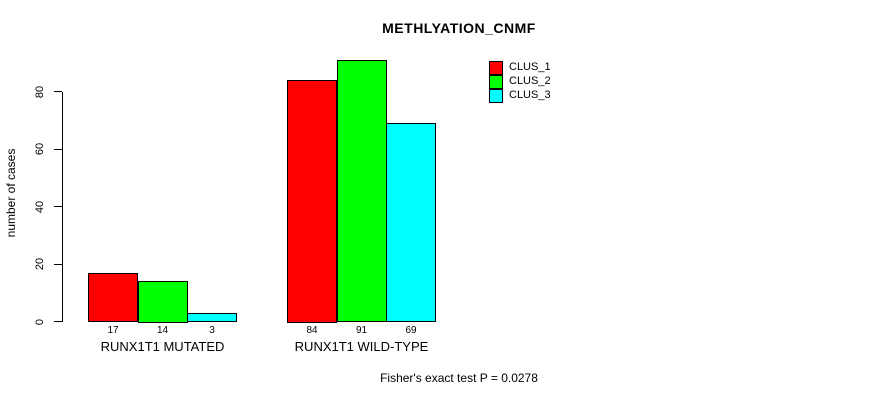  I want to click on legend-label-clus-3: CLUS_3, so click(530, 95).